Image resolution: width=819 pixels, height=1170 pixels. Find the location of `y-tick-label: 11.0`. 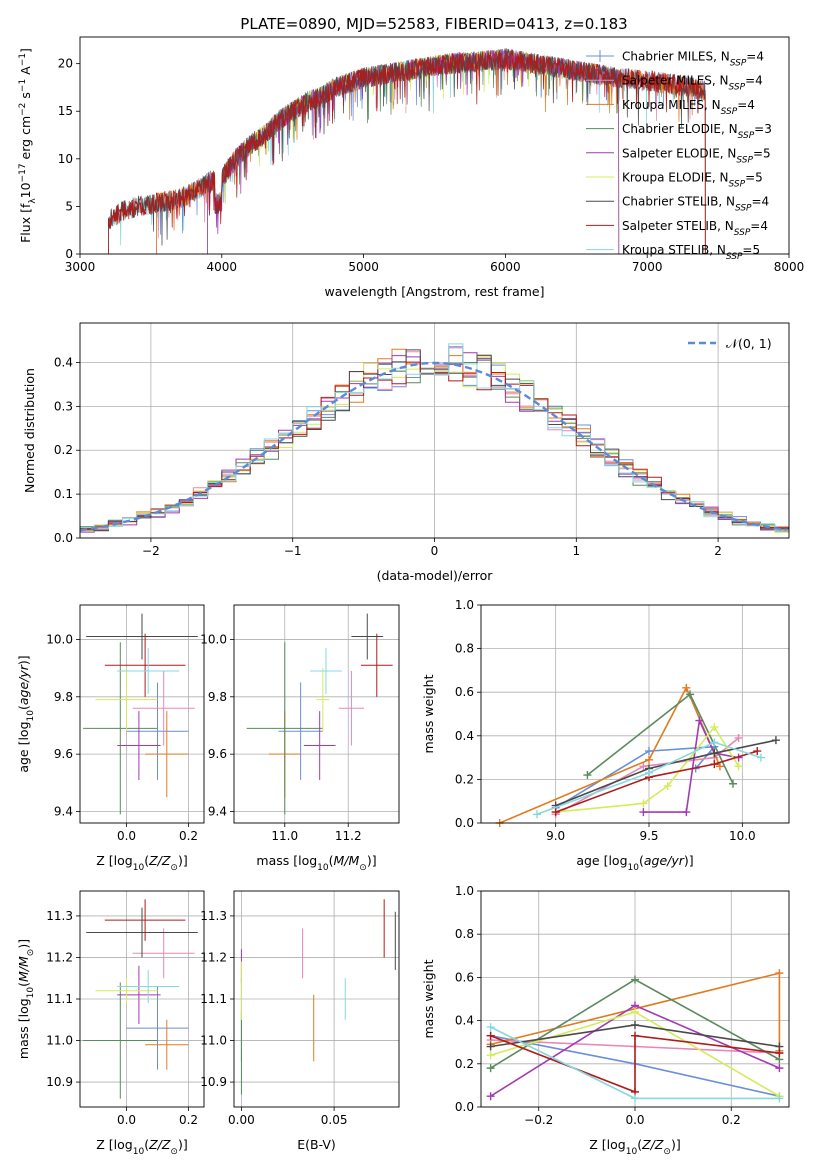

y-tick-label: 11.0 is located at coordinates (59, 1041).